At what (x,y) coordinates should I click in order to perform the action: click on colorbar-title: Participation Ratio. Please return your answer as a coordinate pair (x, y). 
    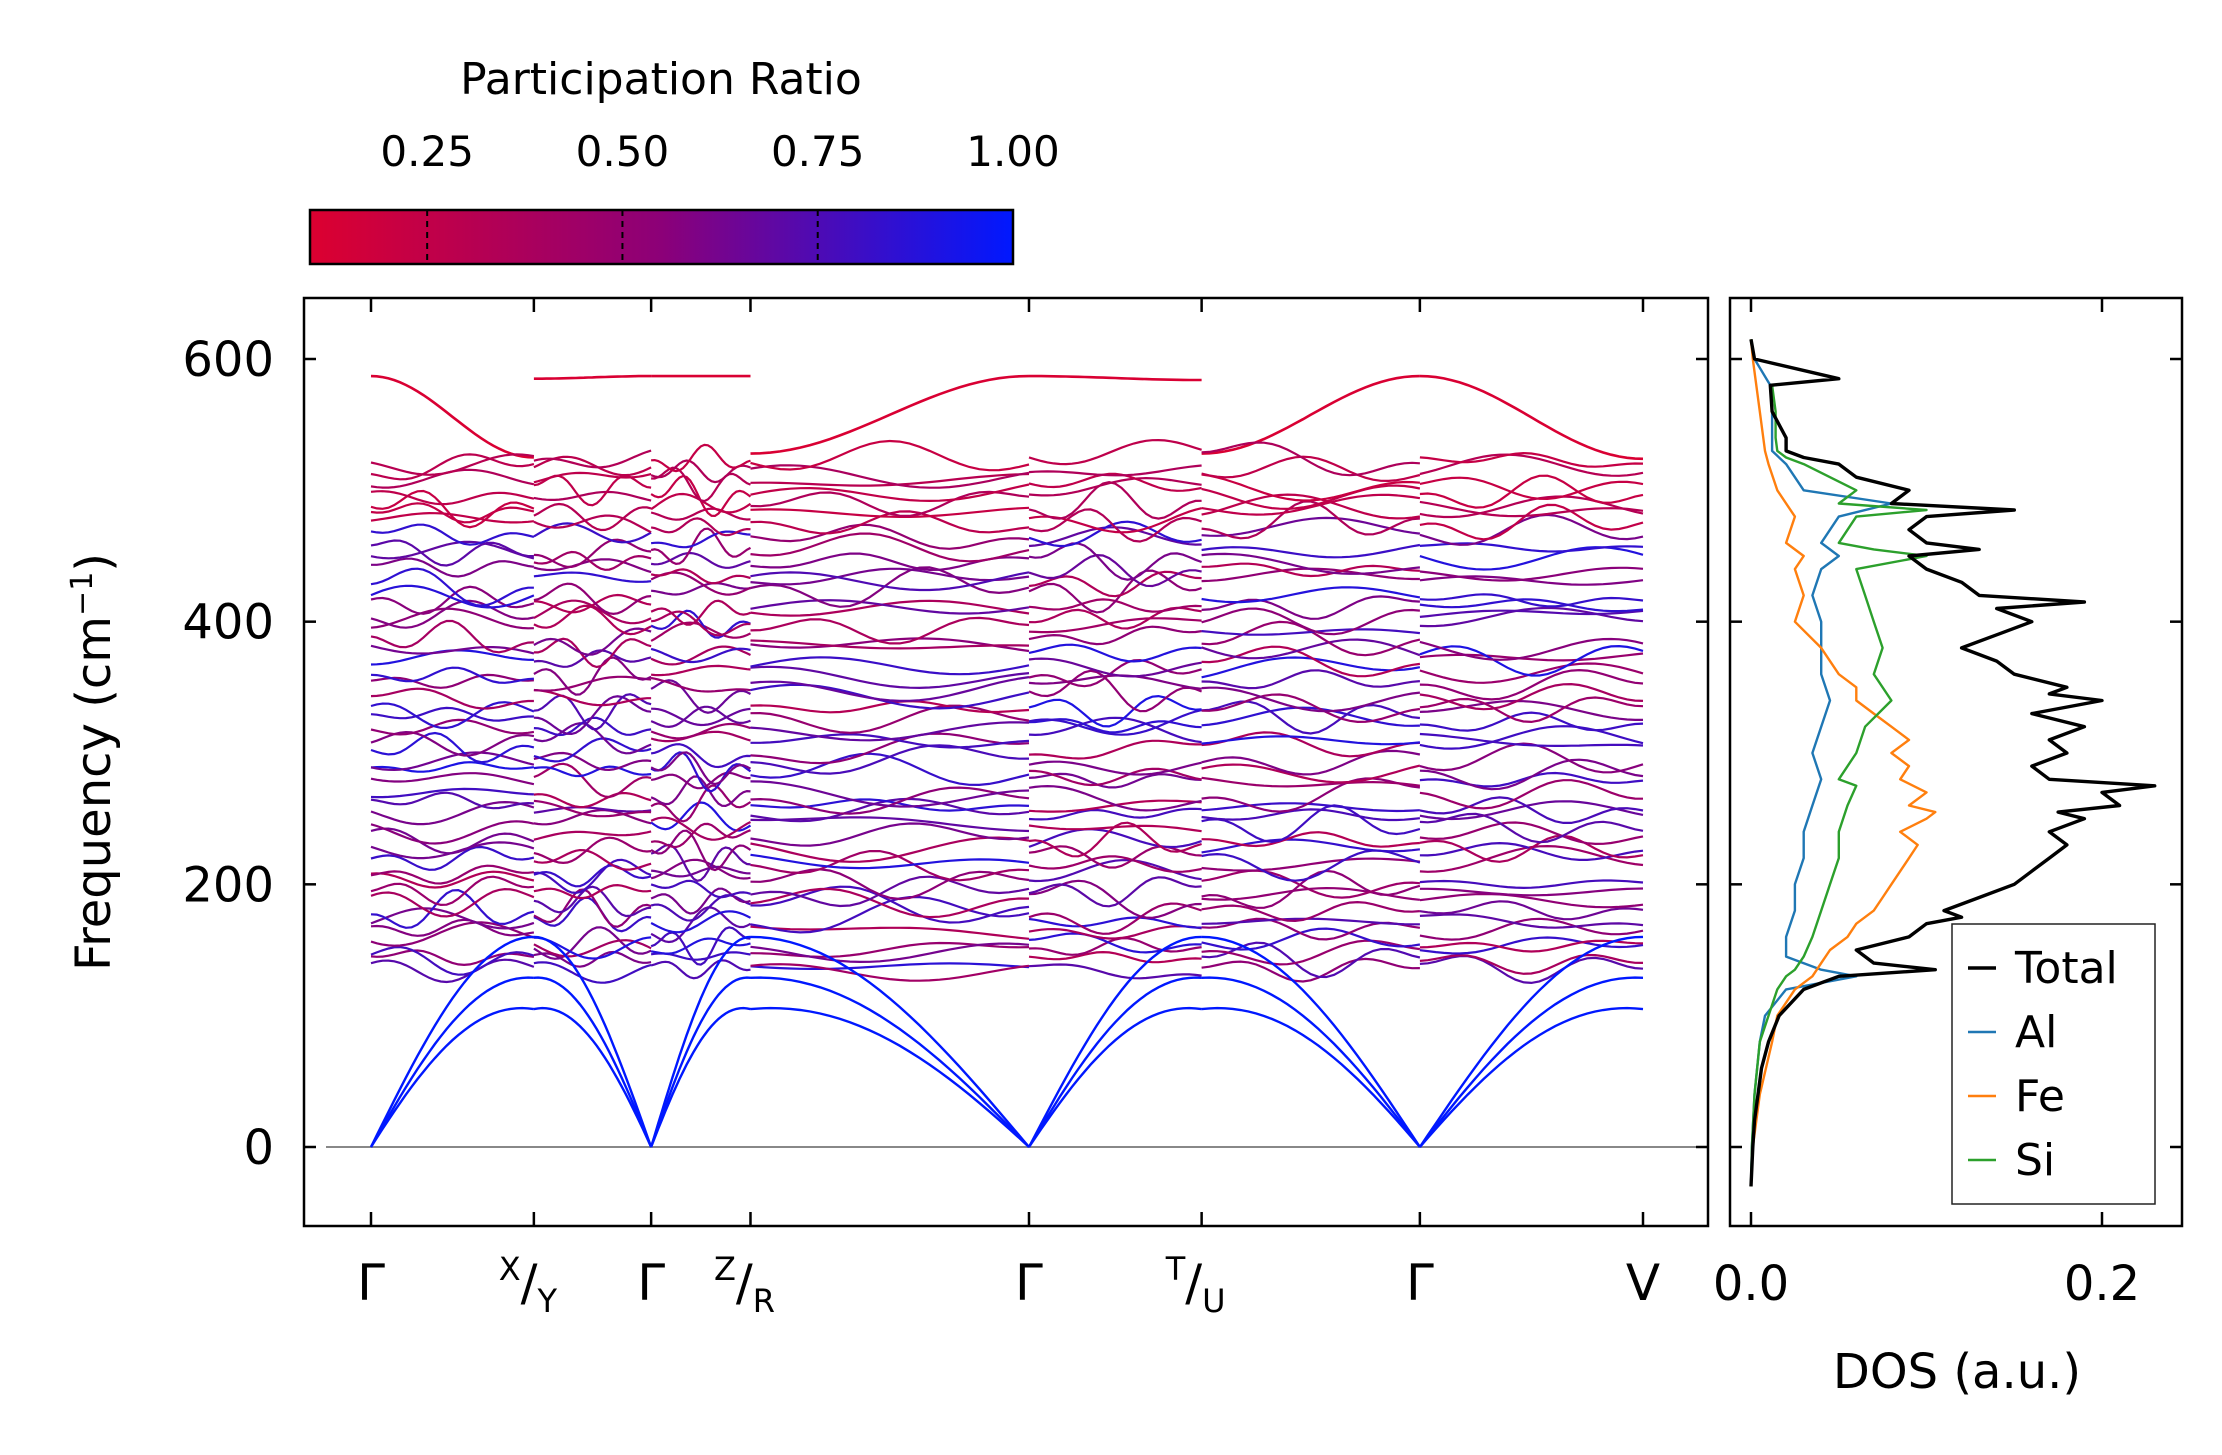
    Looking at the image, I should click on (661, 79).